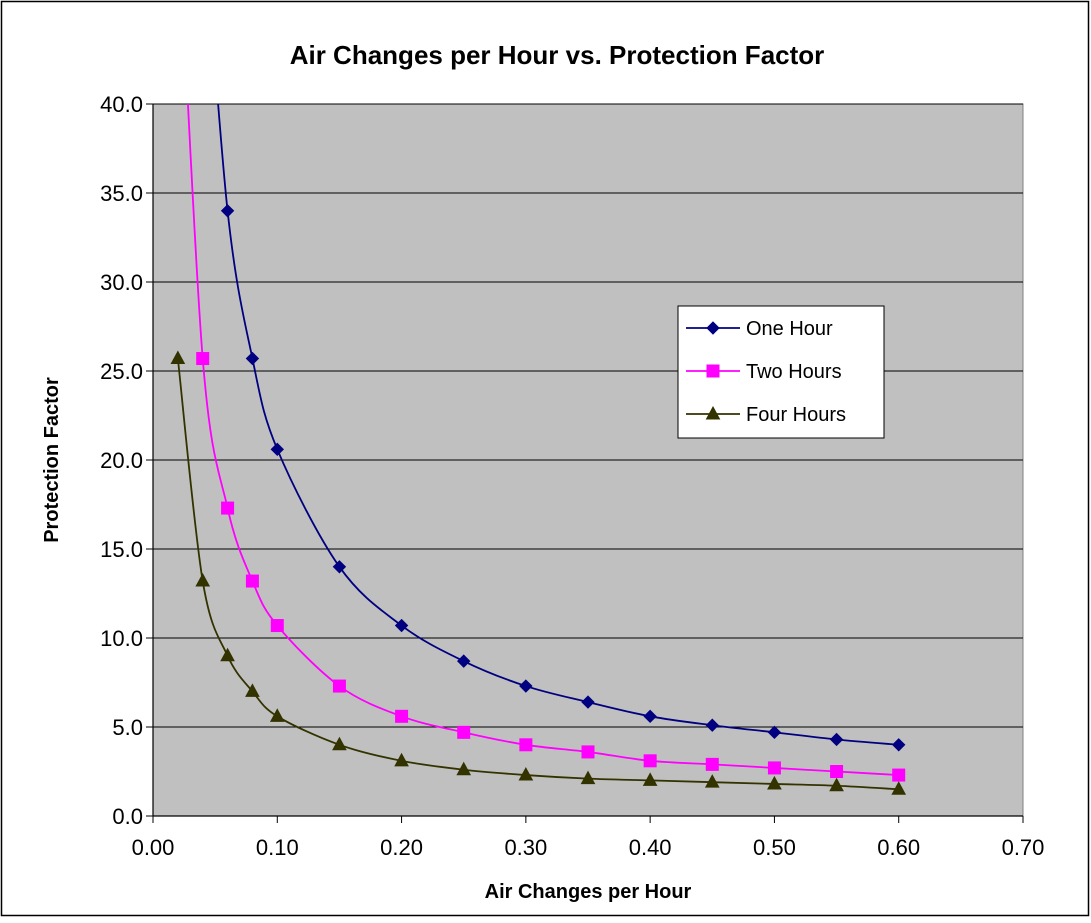  What do you see at coordinates (121, 193) in the screenshot?
I see `y-tick-label: 35.0` at bounding box center [121, 193].